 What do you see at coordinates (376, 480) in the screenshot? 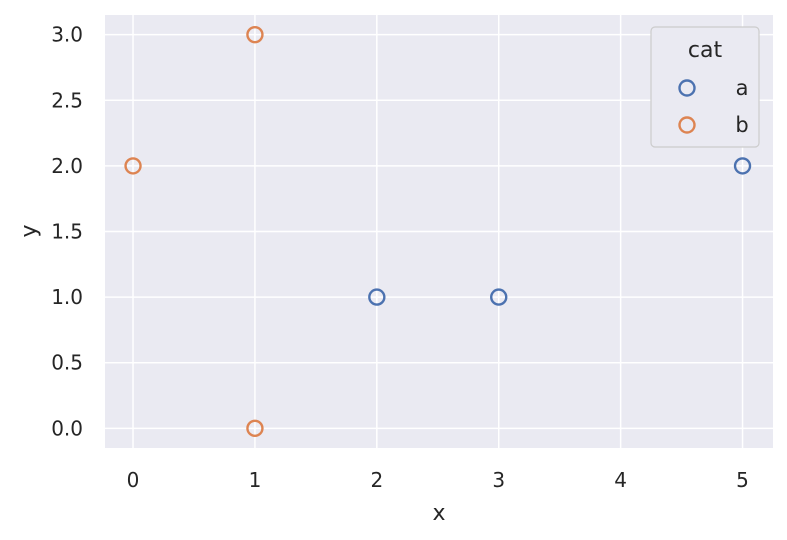
I see `x-tick-label: 2` at bounding box center [376, 480].